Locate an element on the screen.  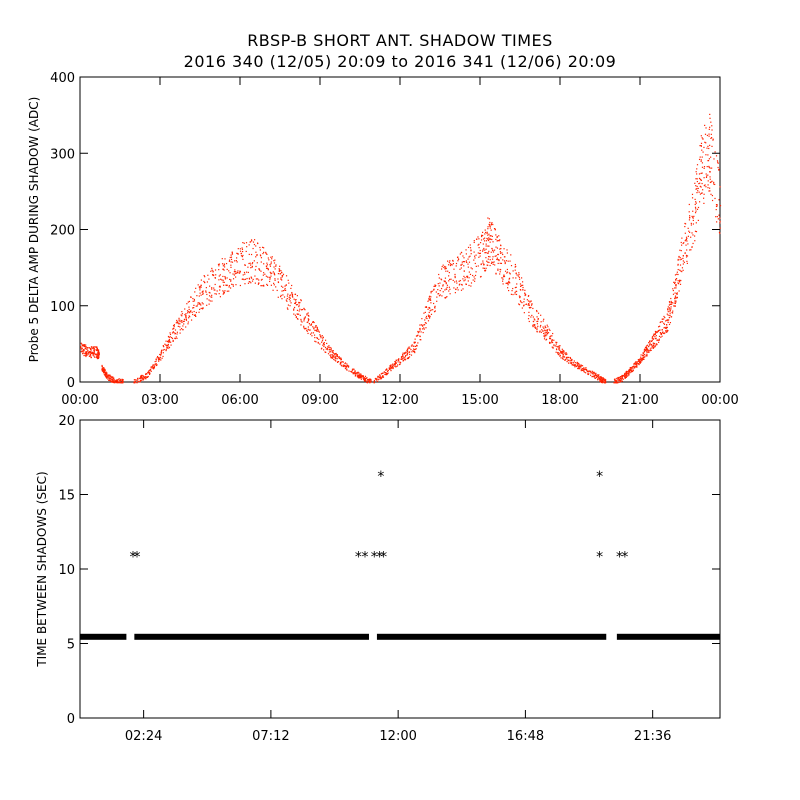
amp-x-tick-label: 00:00 is located at coordinates (79, 400).